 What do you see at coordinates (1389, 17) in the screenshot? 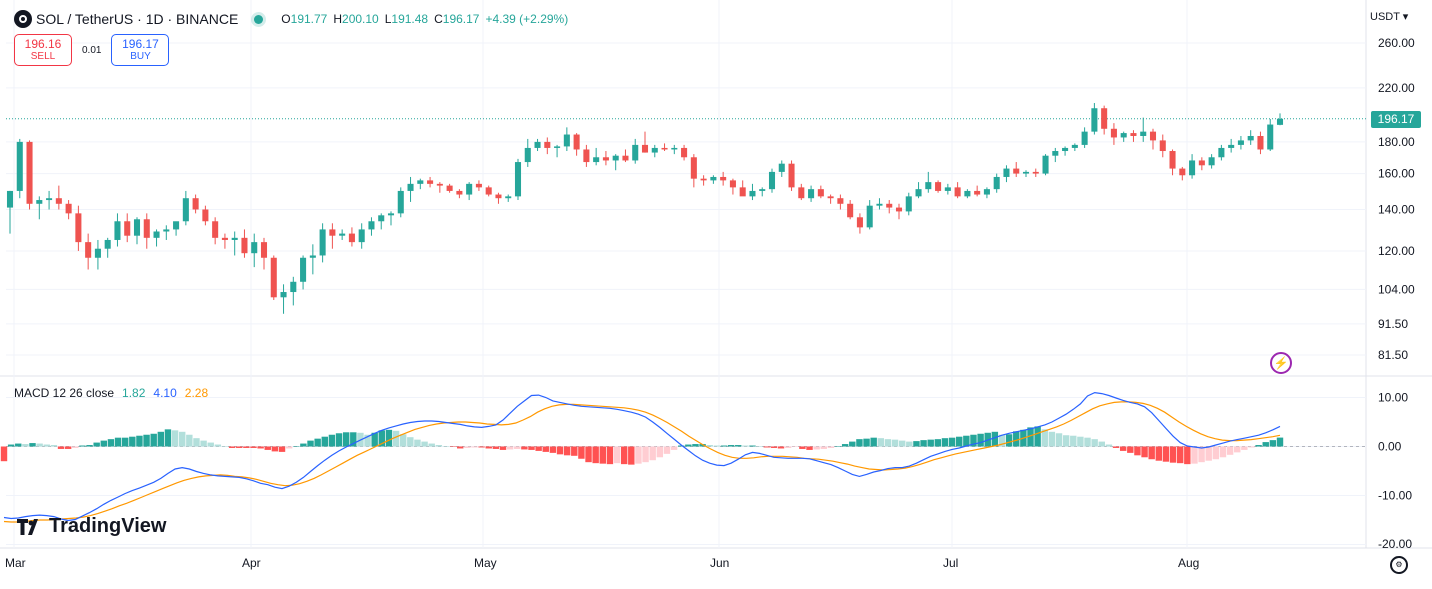
I see `currency-unit-dropdown: USDT ▾` at bounding box center [1389, 17].